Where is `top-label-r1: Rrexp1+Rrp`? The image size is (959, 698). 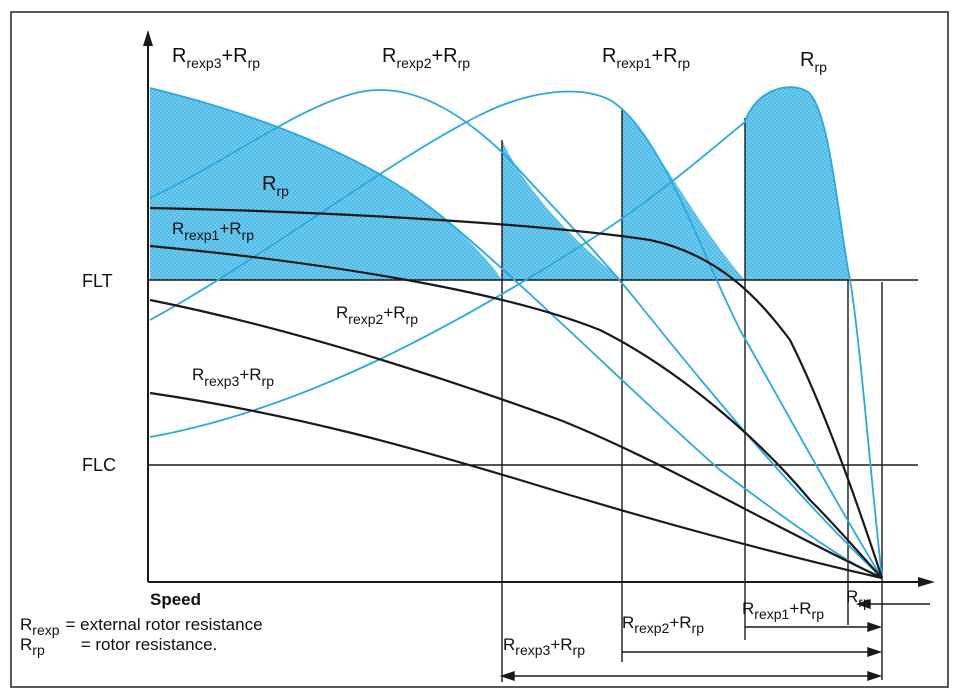 top-label-r1: Rrexp1+Rrp is located at coordinates (646, 58).